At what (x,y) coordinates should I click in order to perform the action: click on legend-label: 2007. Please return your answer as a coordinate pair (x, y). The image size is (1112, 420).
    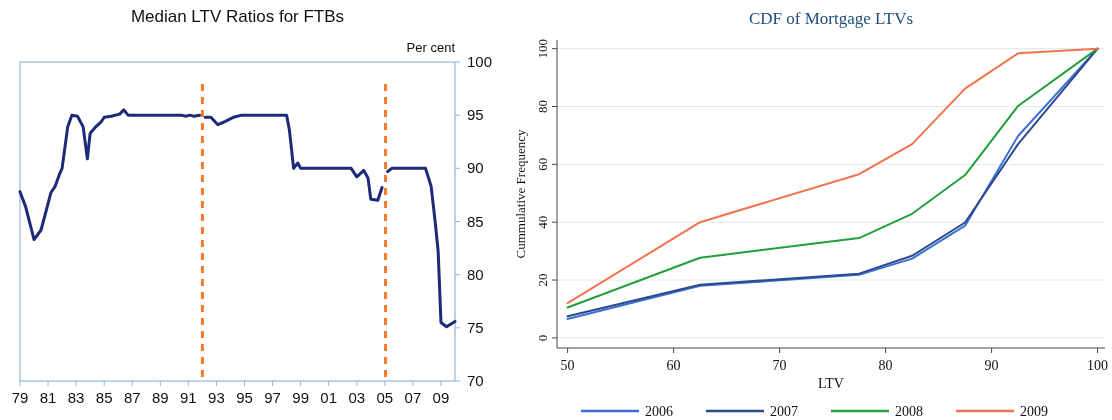
    Looking at the image, I should click on (784, 411).